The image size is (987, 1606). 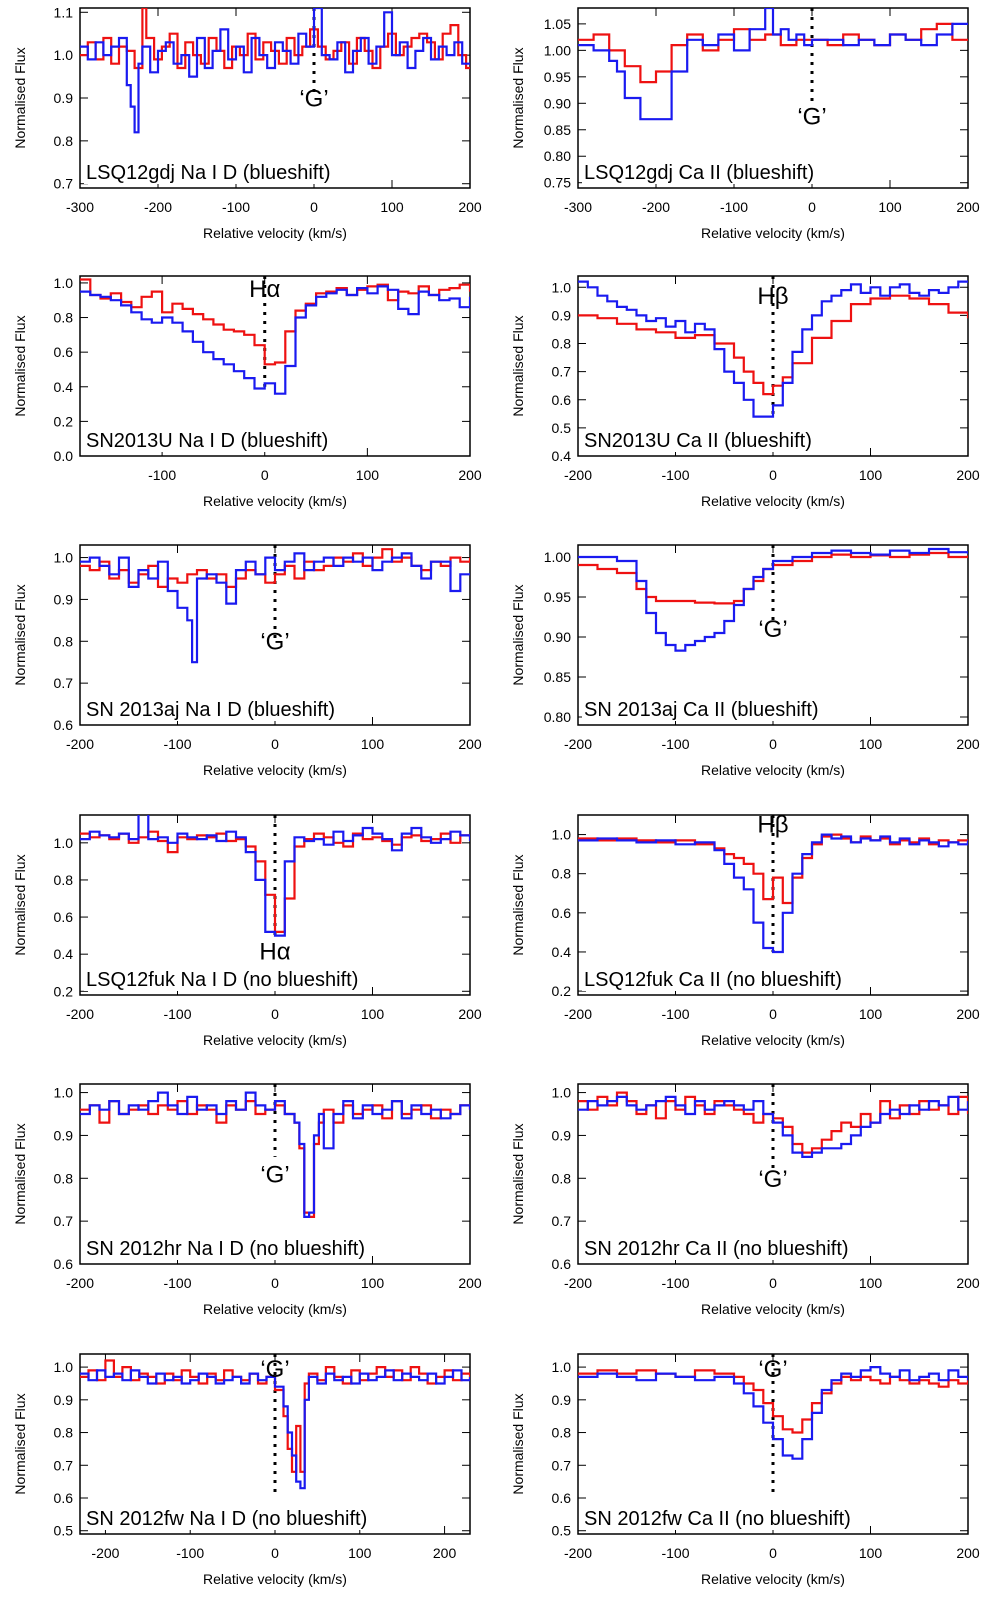 What do you see at coordinates (562, 991) in the screenshot?
I see `y-tick-label: 0.2` at bounding box center [562, 991].